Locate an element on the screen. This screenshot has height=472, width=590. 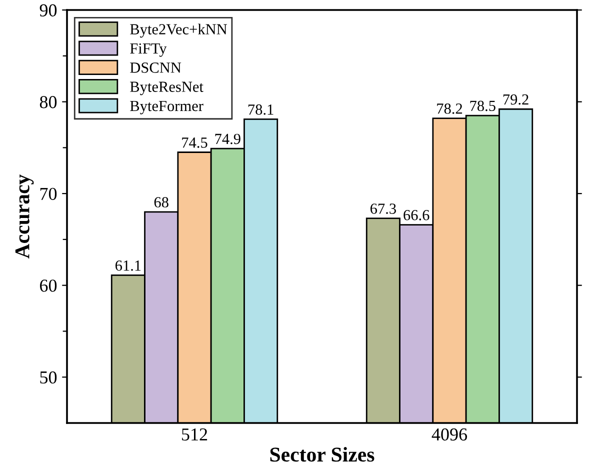
data-label: 61.1 is located at coordinates (128, 265).